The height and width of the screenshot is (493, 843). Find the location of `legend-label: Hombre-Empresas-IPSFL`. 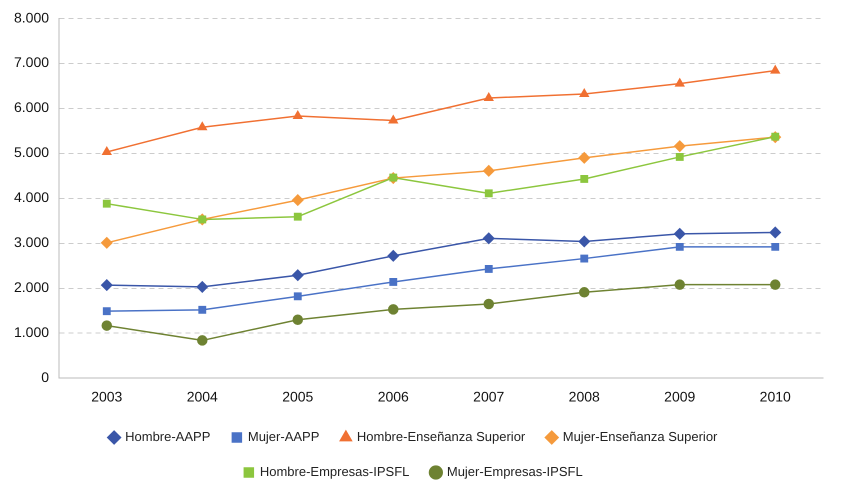

legend-label: Hombre-Empresas-IPSFL is located at coordinates (335, 472).